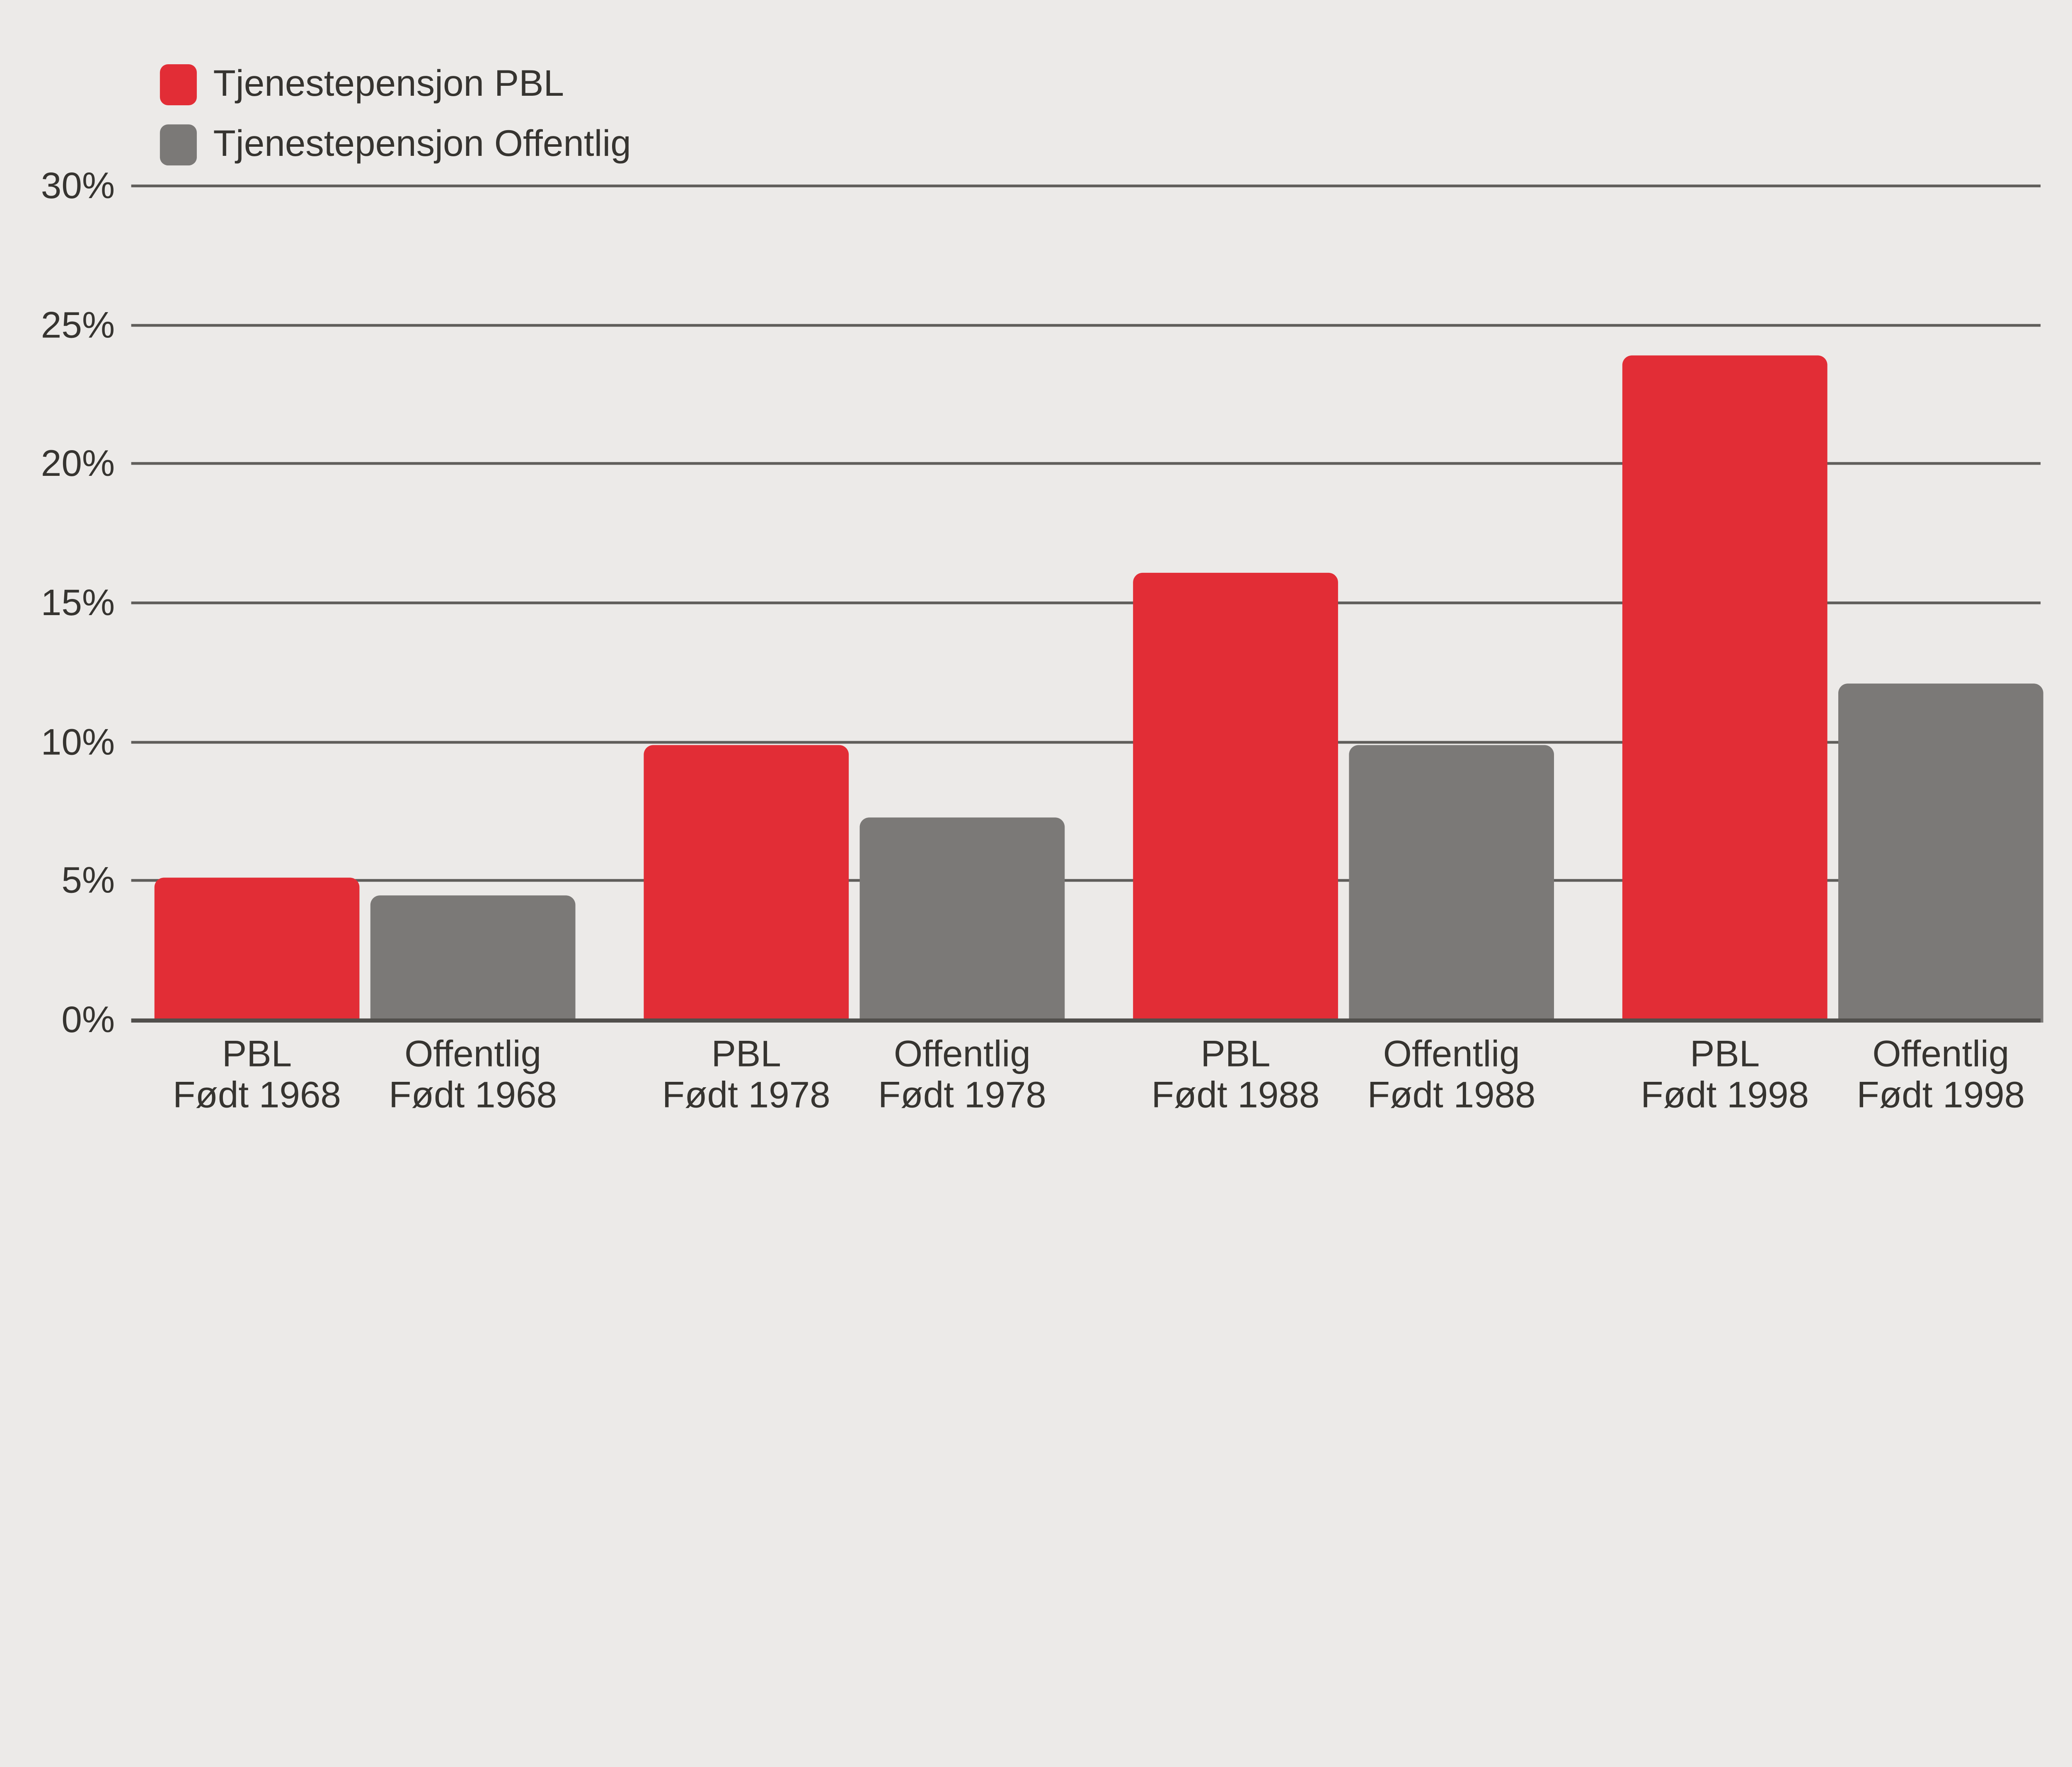 The image size is (2072, 1767). Describe the element at coordinates (388, 83) in the screenshot. I see `legend-label-pbl: Tjenestepensjon PBL` at that location.